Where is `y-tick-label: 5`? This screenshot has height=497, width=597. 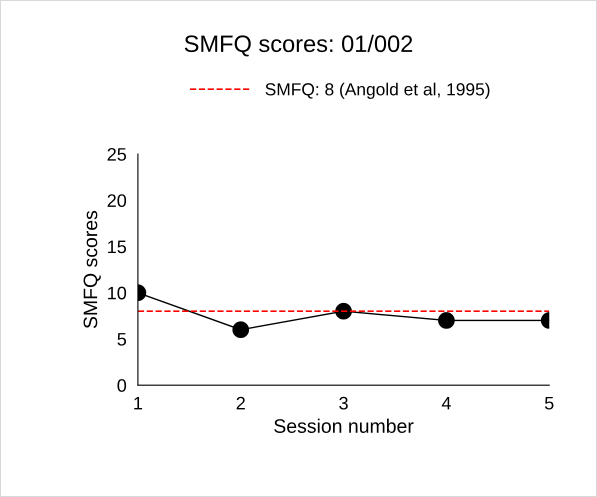 y-tick-label: 5 is located at coordinates (121, 339).